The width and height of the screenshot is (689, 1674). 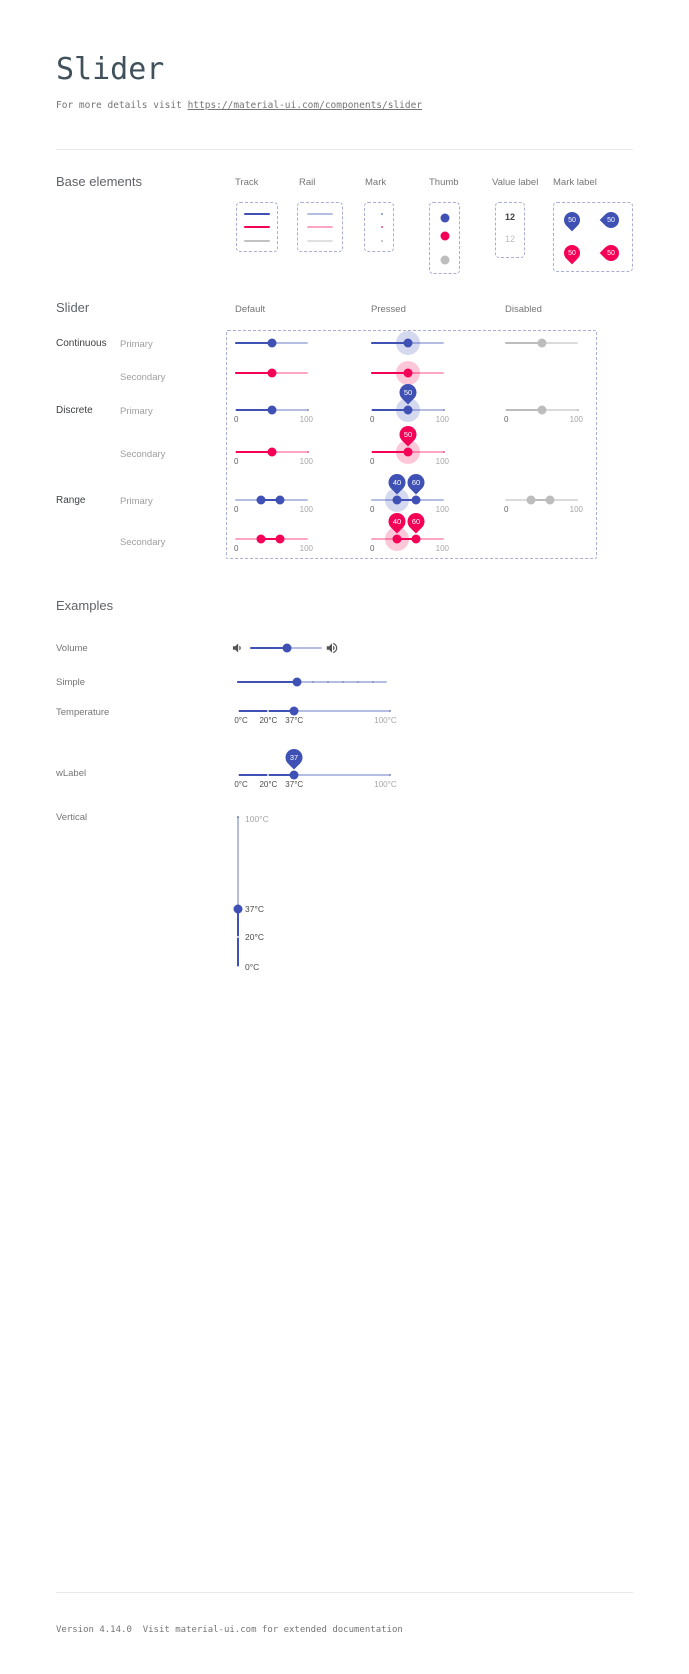 What do you see at coordinates (376, 182) in the screenshot?
I see `column-header-mark: Mark` at bounding box center [376, 182].